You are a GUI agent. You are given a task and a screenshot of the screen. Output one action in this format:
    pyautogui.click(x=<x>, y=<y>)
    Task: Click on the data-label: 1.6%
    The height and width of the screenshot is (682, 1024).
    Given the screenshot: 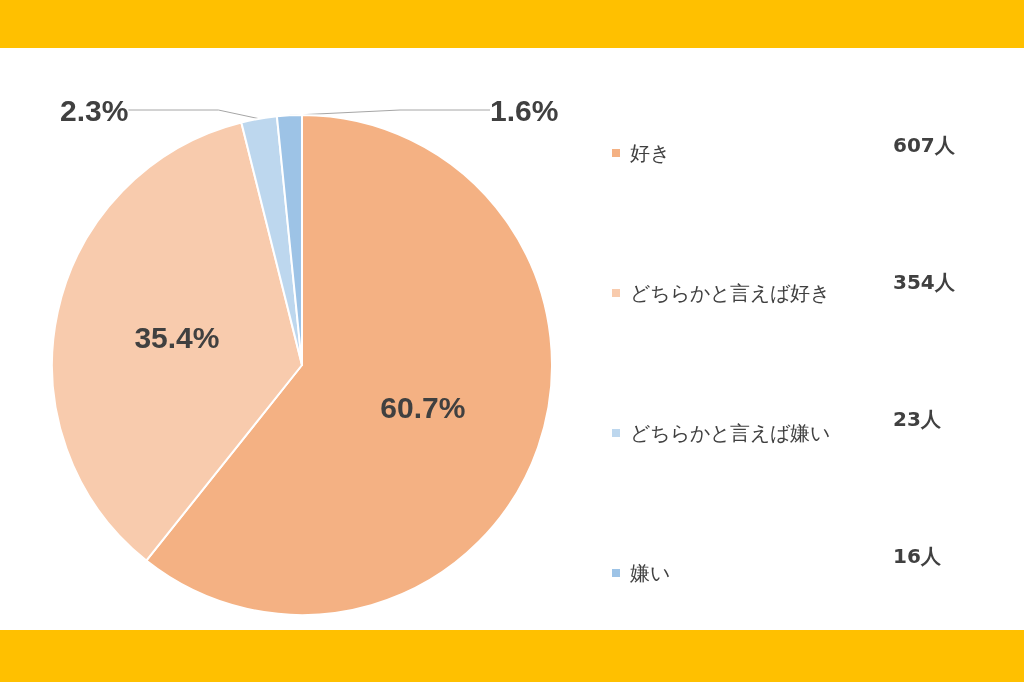 What is the action you would take?
    pyautogui.click(x=524, y=110)
    